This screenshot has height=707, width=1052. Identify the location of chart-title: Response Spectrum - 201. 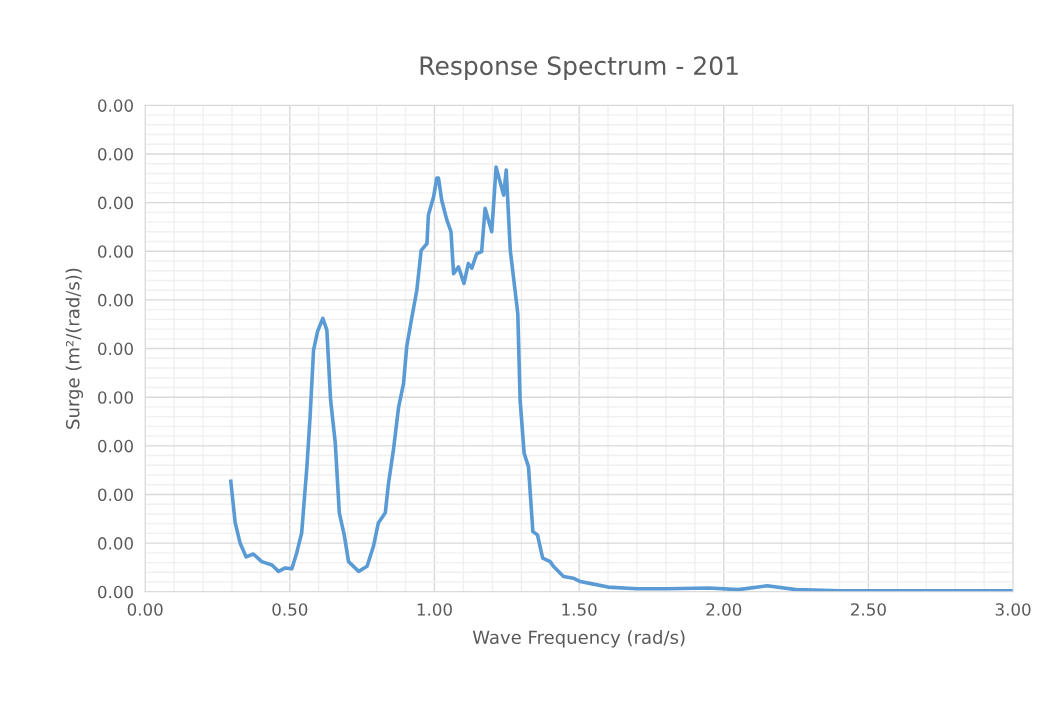
(579, 68).